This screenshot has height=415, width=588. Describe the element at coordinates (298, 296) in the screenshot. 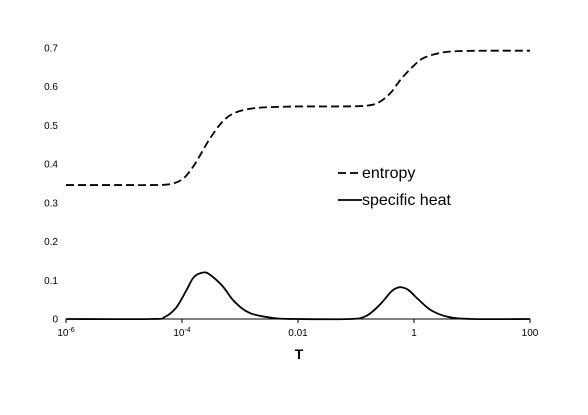

I see `series-line-specific-heat` at that location.